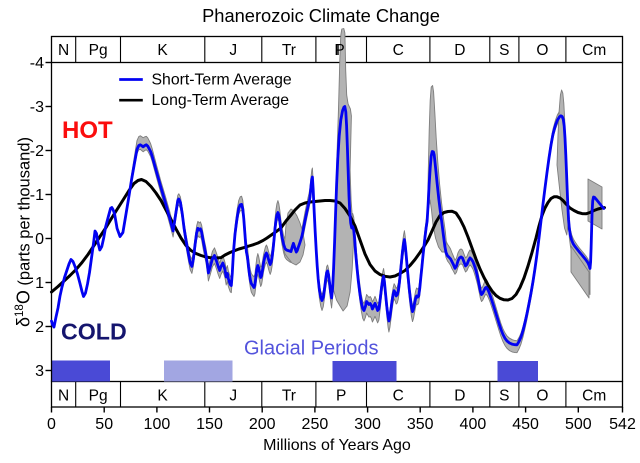  What do you see at coordinates (222, 79) in the screenshot?
I see `svg-text: Short-Term Average` at bounding box center [222, 79].